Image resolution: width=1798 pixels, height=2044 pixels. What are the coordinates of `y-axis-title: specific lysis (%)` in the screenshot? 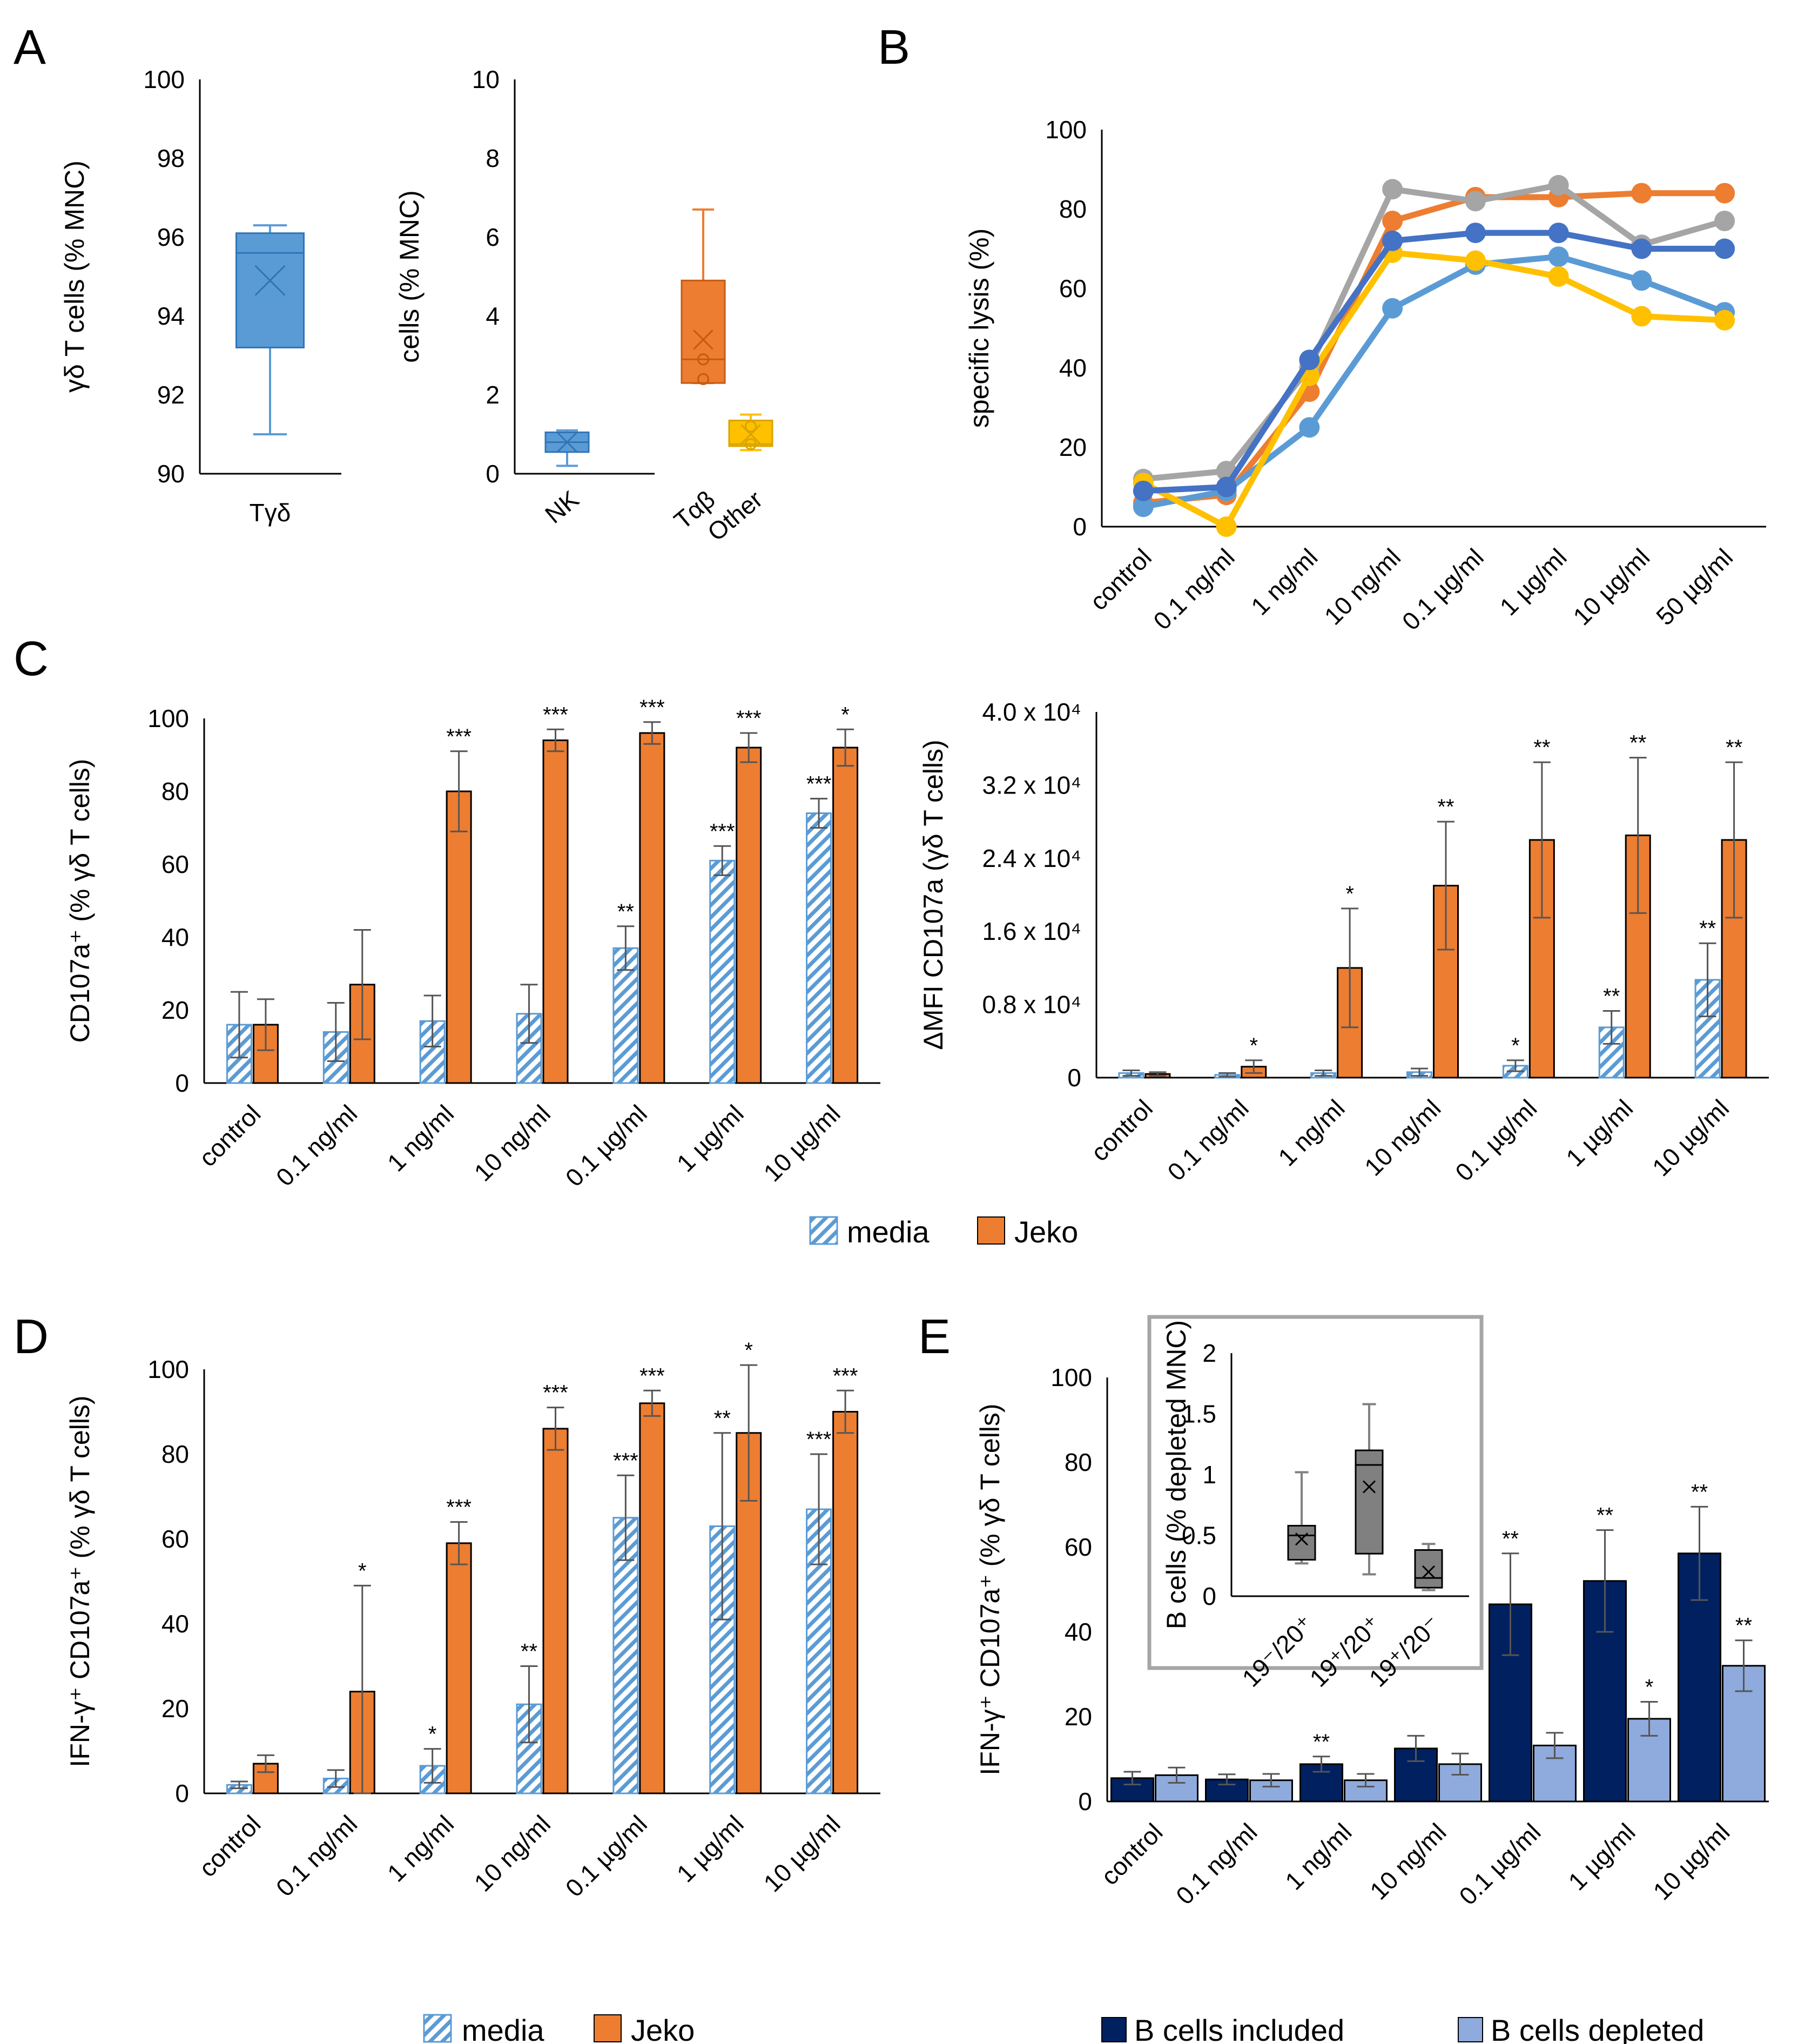 It's located at (979, 328).